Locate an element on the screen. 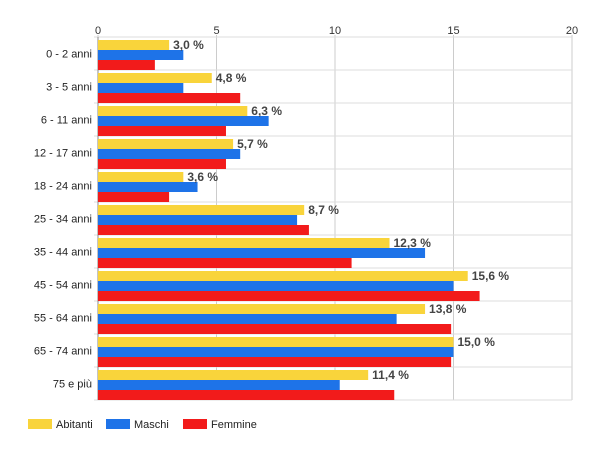 This screenshot has width=600, height=455. data-label: 8,7 % is located at coordinates (323, 210).